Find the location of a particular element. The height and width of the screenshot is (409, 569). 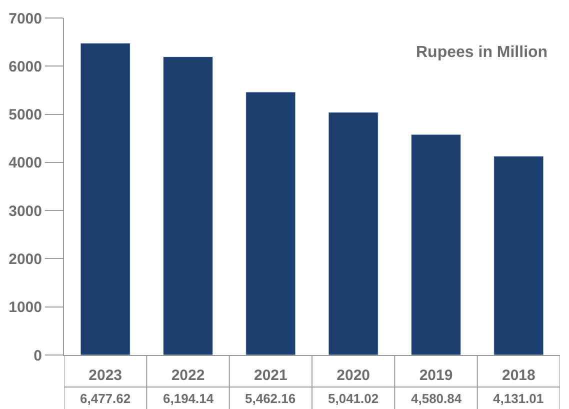

data-label: 5,462.16 is located at coordinates (270, 398).